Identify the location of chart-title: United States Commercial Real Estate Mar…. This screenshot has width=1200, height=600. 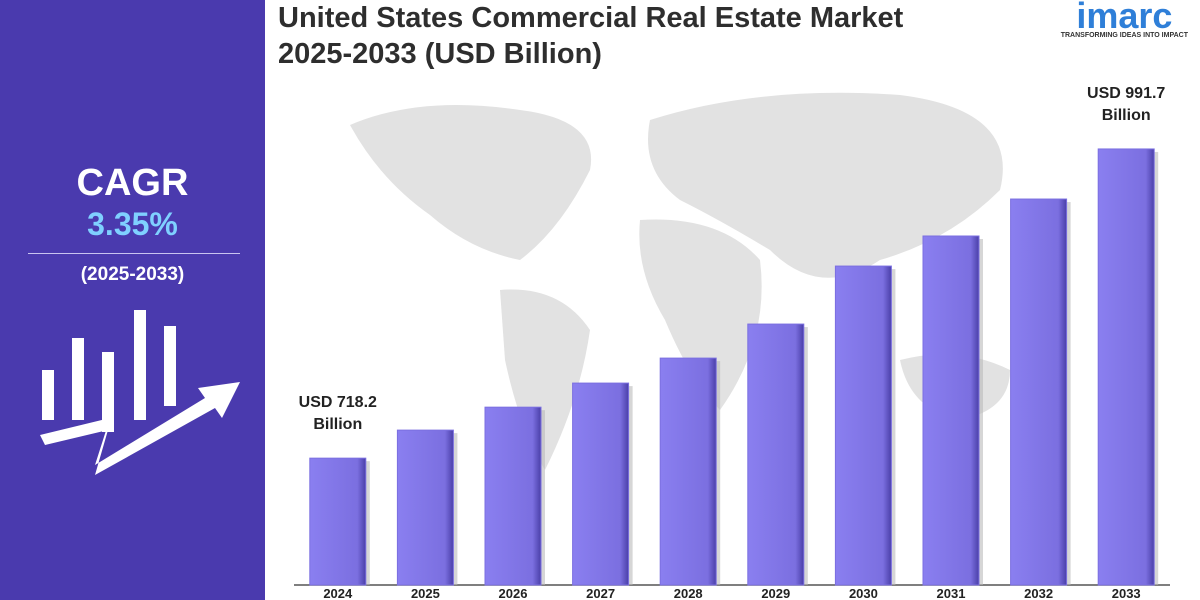
(591, 36).